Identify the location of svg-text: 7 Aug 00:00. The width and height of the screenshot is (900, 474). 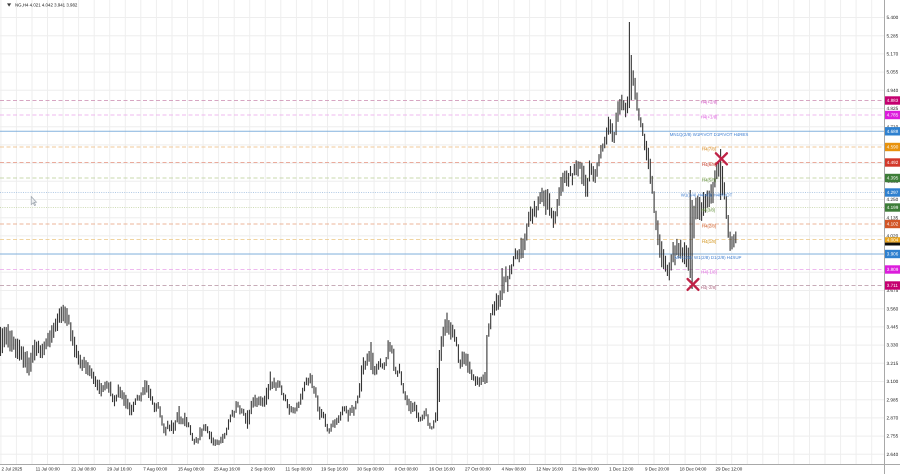
(155, 468).